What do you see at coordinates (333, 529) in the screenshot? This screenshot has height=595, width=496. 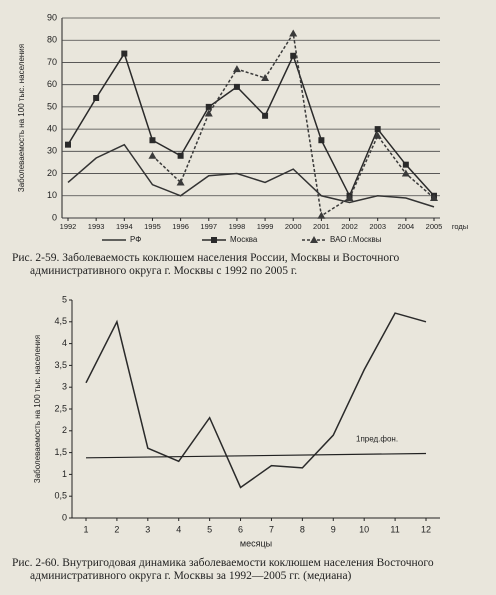 I see `x-tick-label: 9` at bounding box center [333, 529].